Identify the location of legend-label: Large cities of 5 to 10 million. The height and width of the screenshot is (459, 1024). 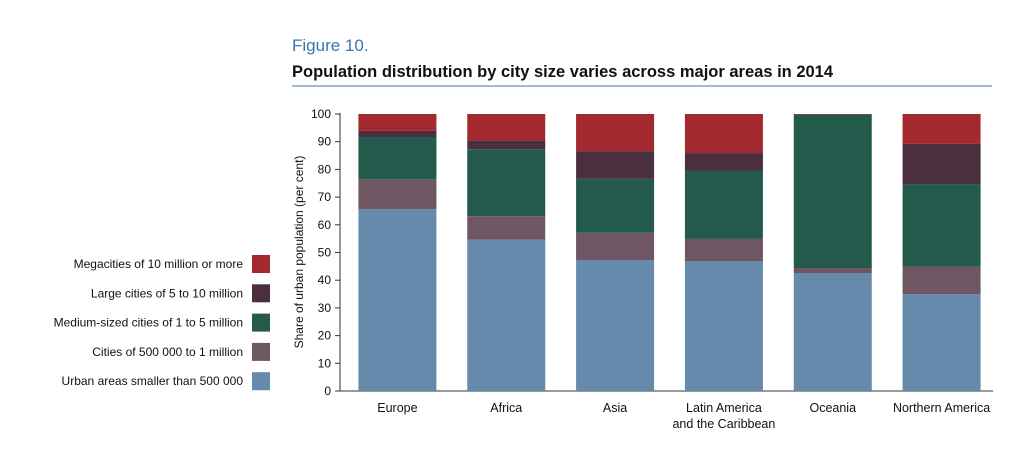
(167, 293).